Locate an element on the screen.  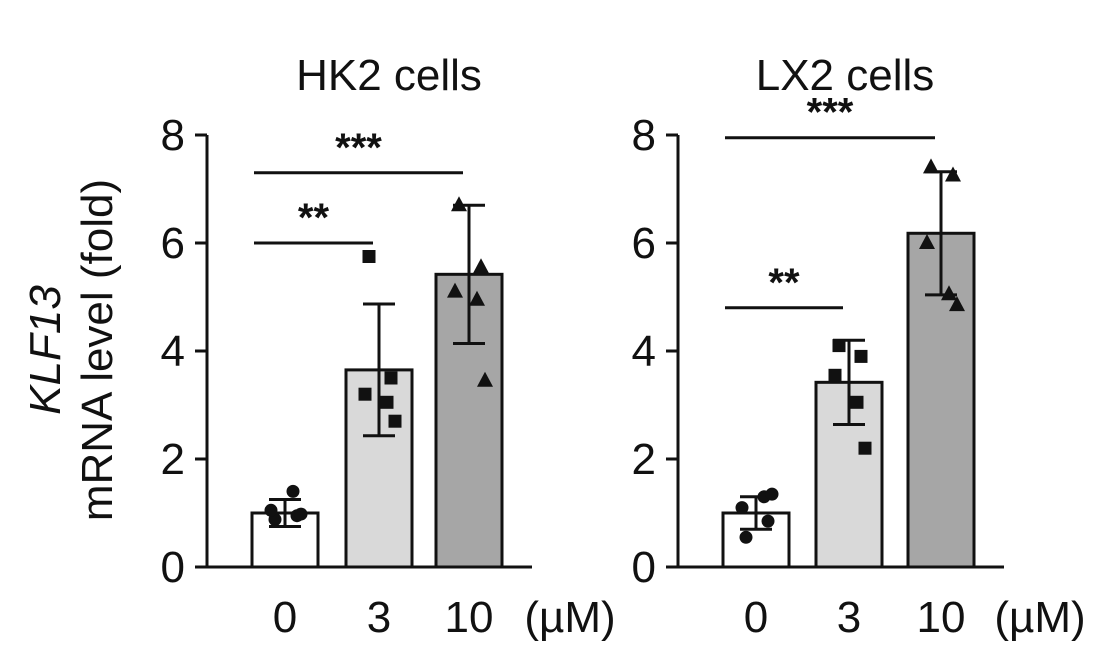
y-axis-title: KLF13 is located at coordinates (45, 350).